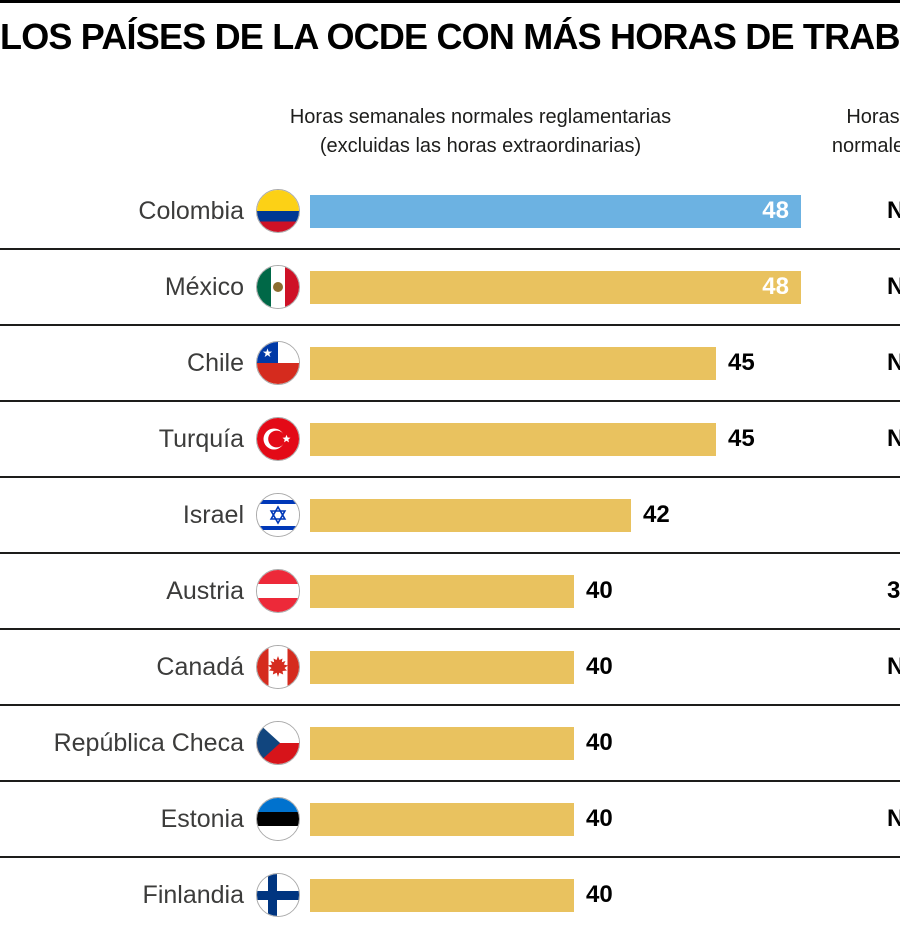  What do you see at coordinates (829, 132) in the screenshot?
I see `right-column-header: Horas normales` at bounding box center [829, 132].